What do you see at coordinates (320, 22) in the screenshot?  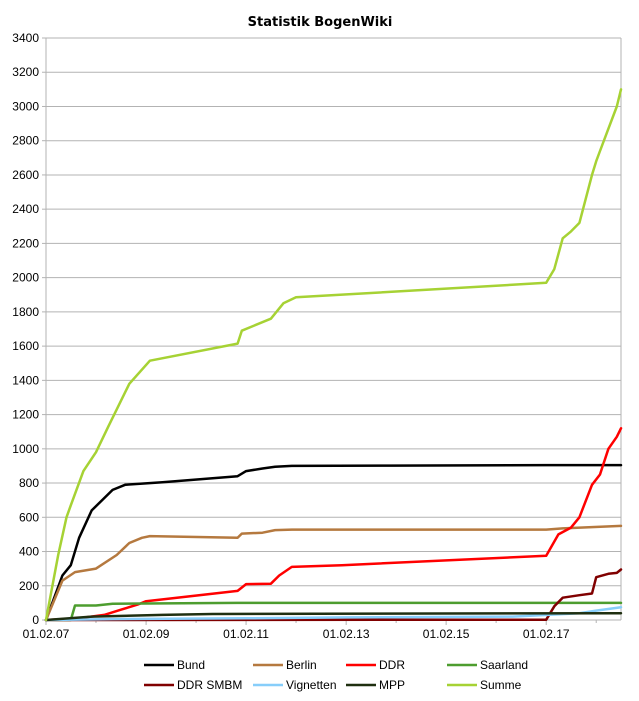 I see `chart-title: Statistik BogenWiki` at bounding box center [320, 22].